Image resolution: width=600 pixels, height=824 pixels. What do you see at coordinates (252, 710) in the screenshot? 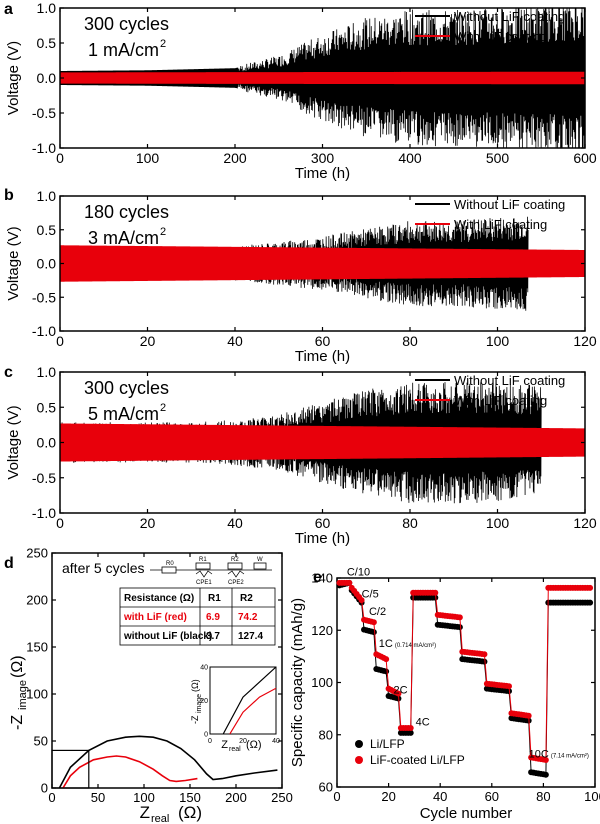
I see `inset-curve` at bounding box center [252, 710].